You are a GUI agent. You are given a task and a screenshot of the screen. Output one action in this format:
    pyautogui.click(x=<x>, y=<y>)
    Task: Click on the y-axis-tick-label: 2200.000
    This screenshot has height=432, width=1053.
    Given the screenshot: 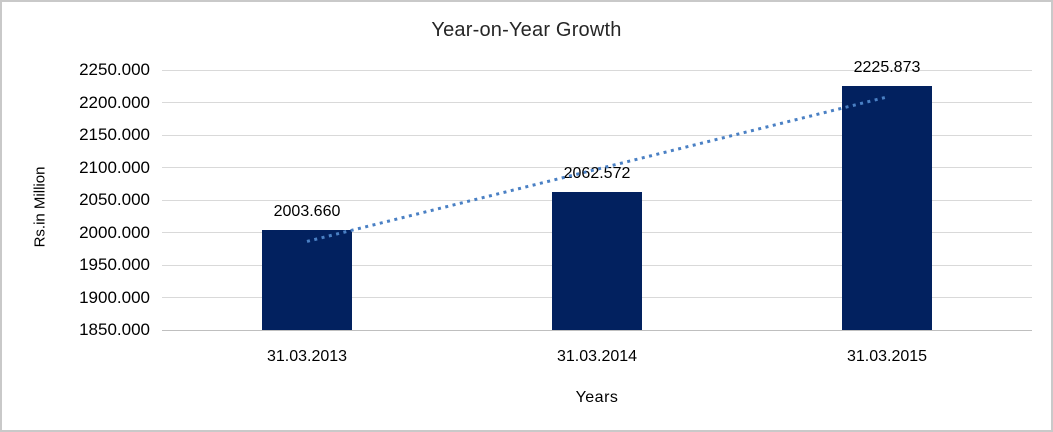 What is the action you would take?
    pyautogui.click(x=114, y=102)
    